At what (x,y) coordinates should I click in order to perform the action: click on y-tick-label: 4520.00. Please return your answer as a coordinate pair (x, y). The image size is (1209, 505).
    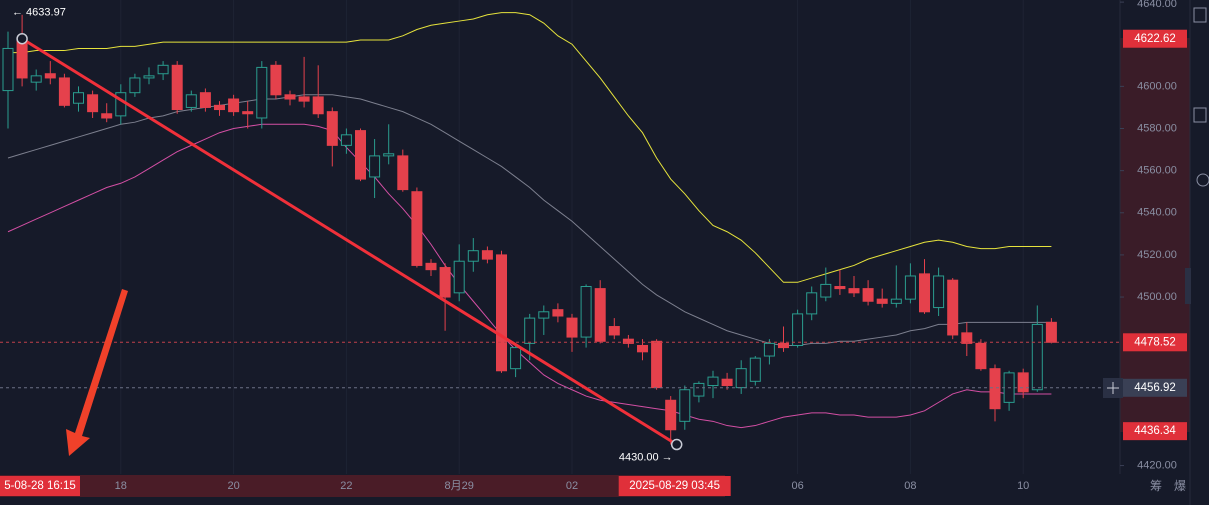
    Looking at the image, I should click on (1157, 255).